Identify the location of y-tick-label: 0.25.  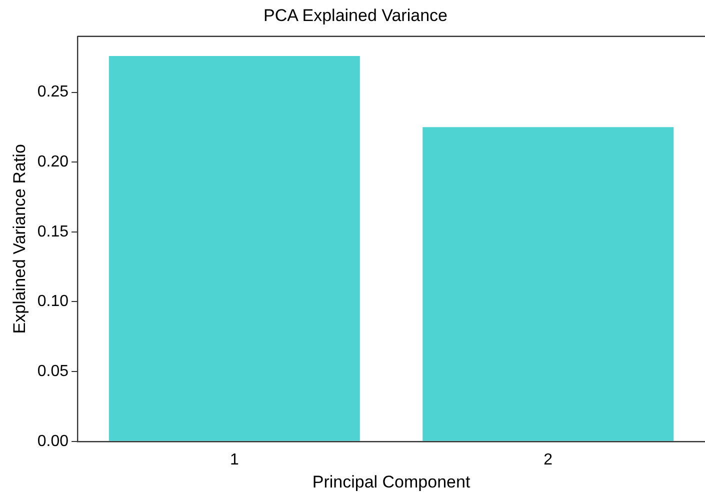
(53, 92).